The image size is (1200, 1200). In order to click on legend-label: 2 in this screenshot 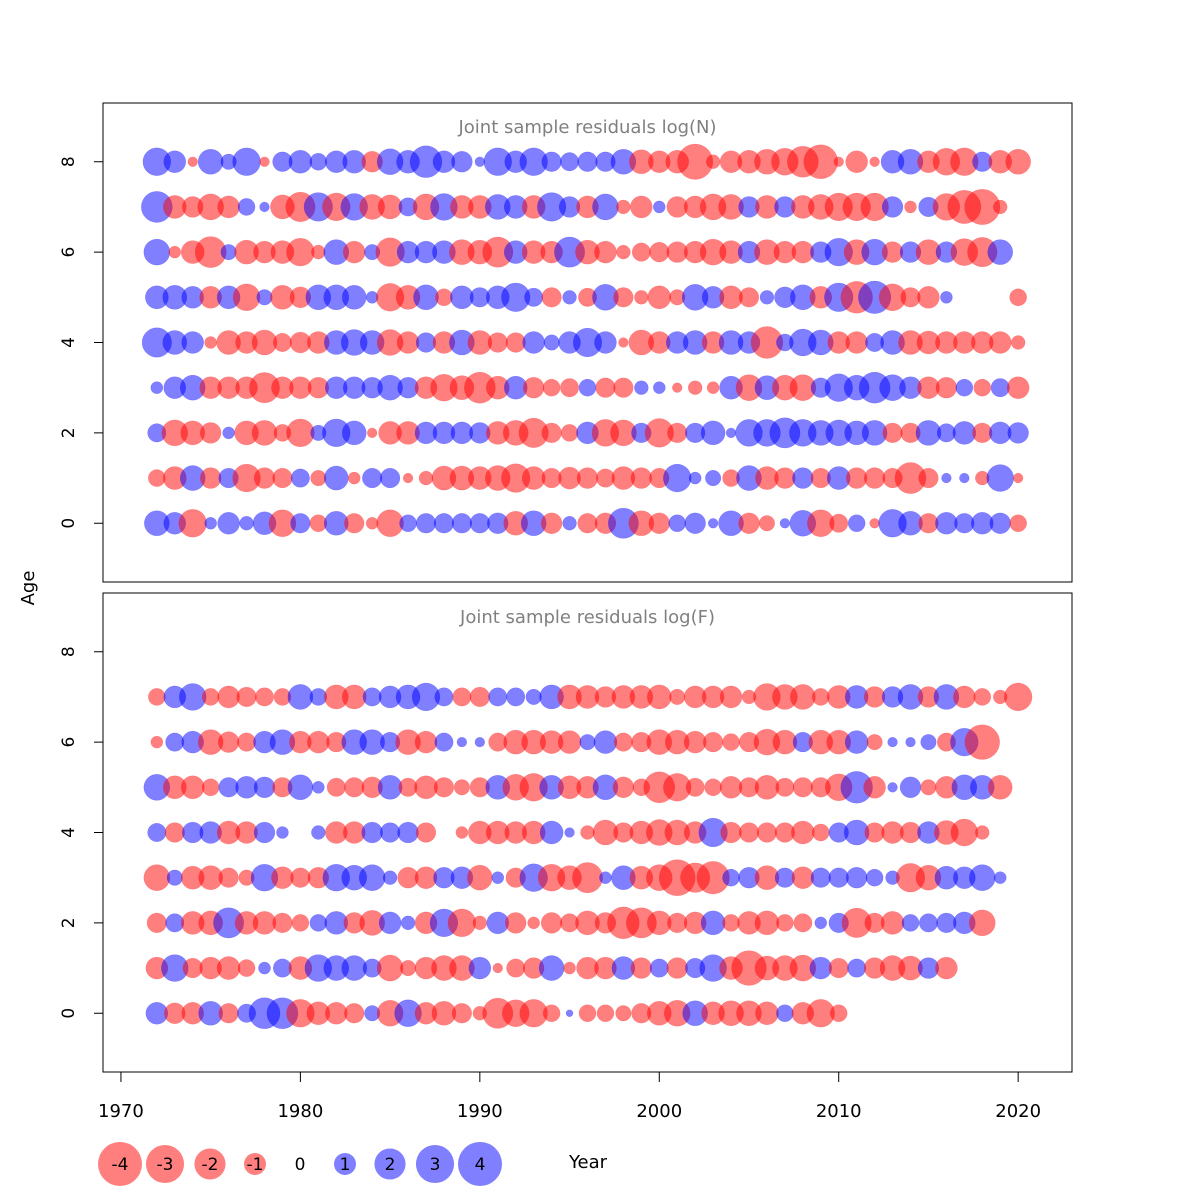, I will do `click(390, 1165)`.